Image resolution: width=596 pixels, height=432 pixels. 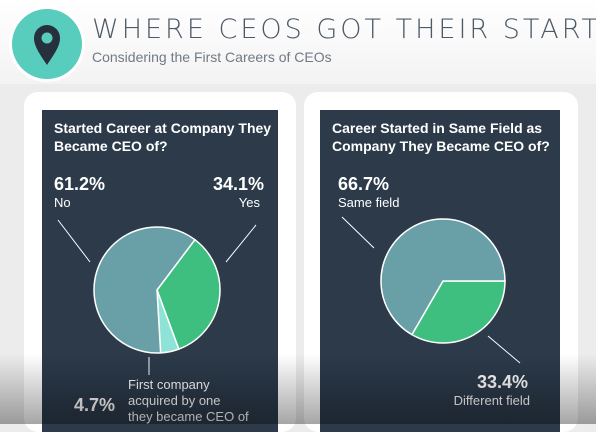 I want to click on pie-slice-same-field, so click(x=443, y=277).